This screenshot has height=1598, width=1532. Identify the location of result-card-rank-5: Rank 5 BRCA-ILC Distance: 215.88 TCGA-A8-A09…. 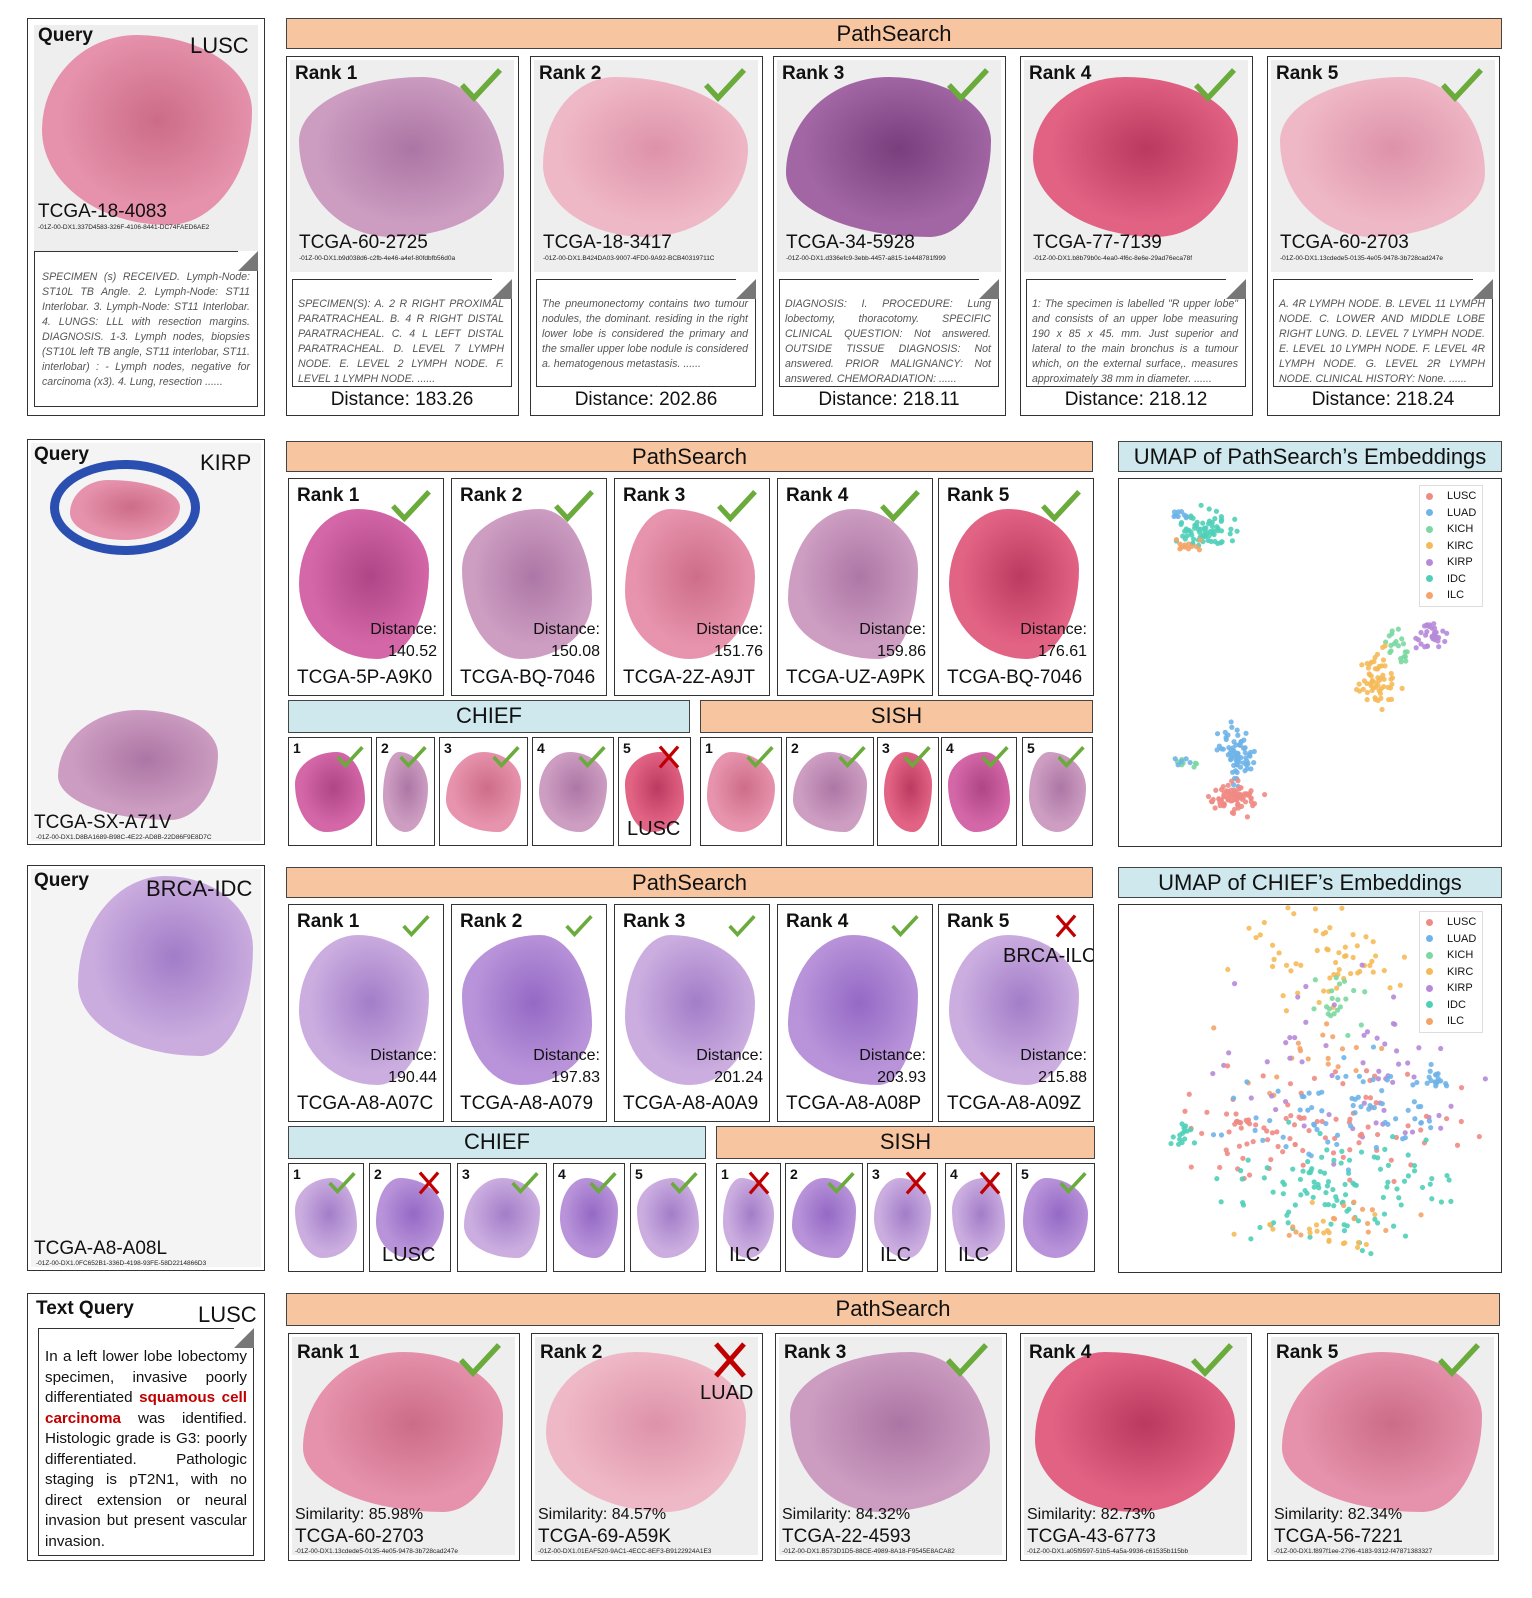
(1016, 1013).